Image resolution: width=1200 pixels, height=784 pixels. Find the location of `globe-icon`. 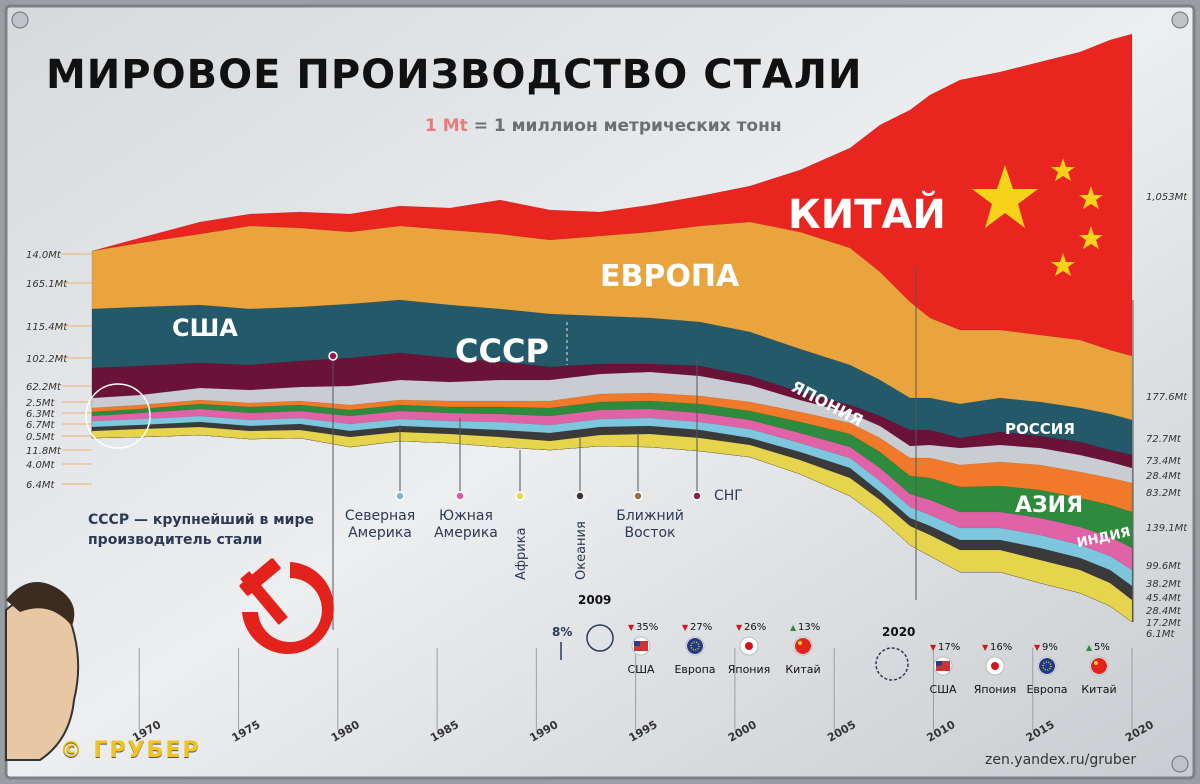

globe-icon is located at coordinates (600, 638).